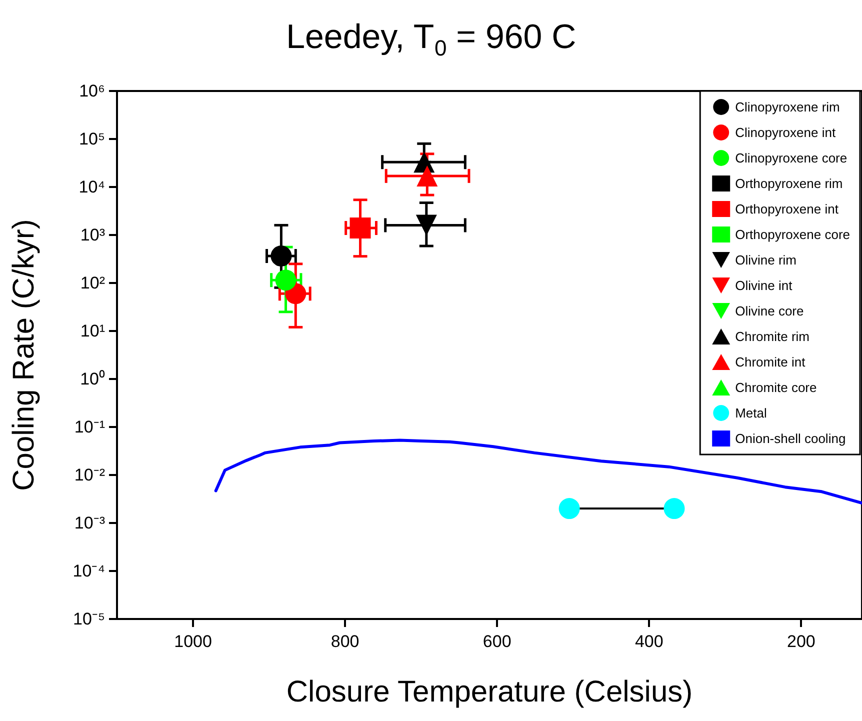 Image resolution: width=862 pixels, height=721 pixels. Describe the element at coordinates (90, 427) in the screenshot. I see `y-tick-label: 10⁻¹` at that location.